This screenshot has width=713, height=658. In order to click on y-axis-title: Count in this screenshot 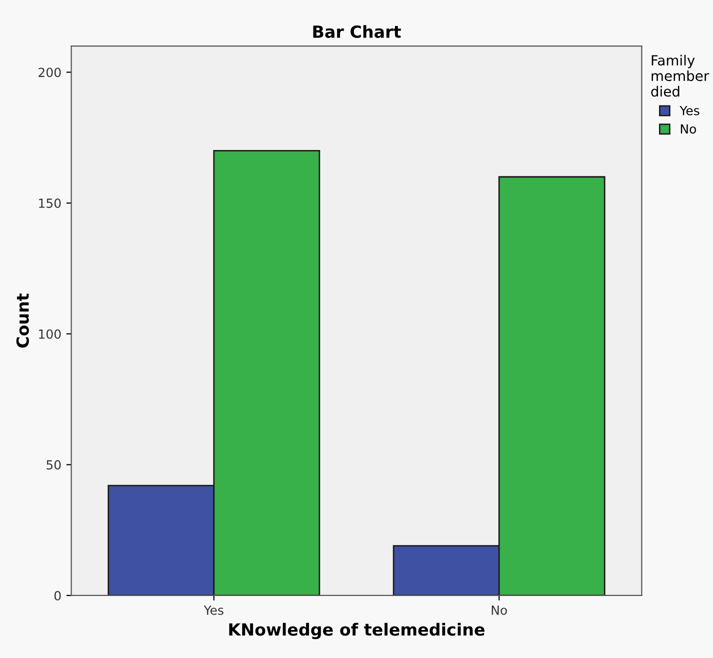, I will do `click(22, 320)`.